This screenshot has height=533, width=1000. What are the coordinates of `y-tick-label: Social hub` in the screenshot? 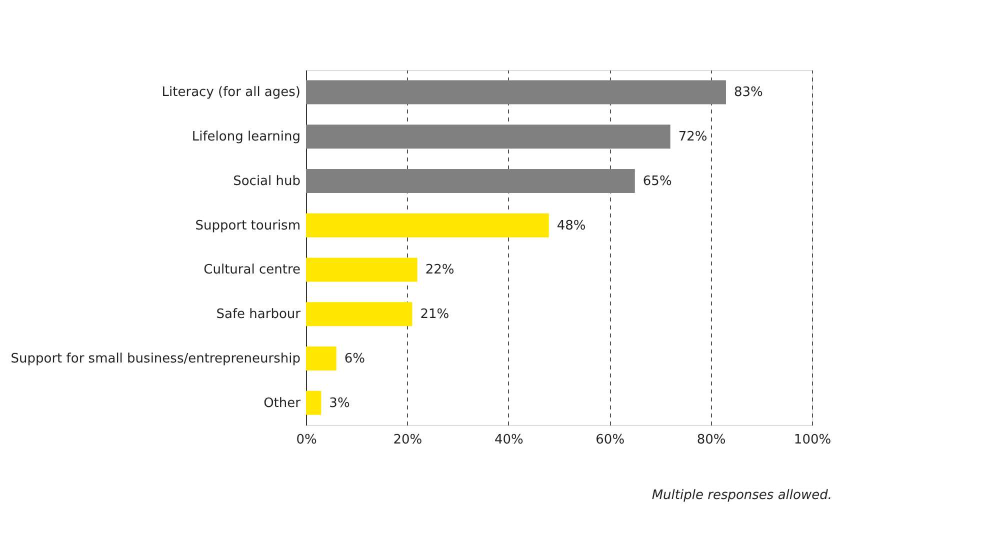 It's located at (266, 181).